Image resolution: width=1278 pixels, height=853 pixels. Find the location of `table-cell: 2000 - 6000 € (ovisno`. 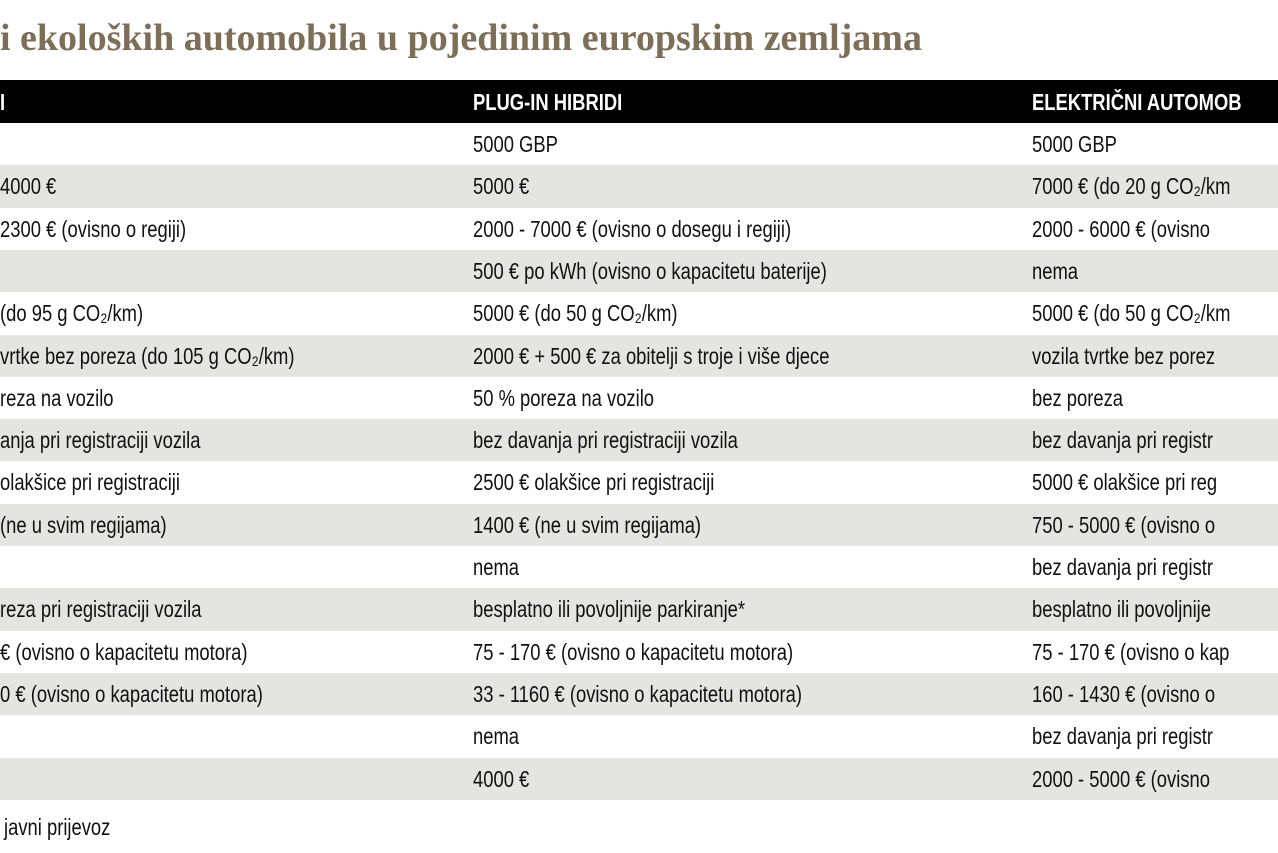

table-cell: 2000 - 6000 € (ovisno is located at coordinates (1121, 228).